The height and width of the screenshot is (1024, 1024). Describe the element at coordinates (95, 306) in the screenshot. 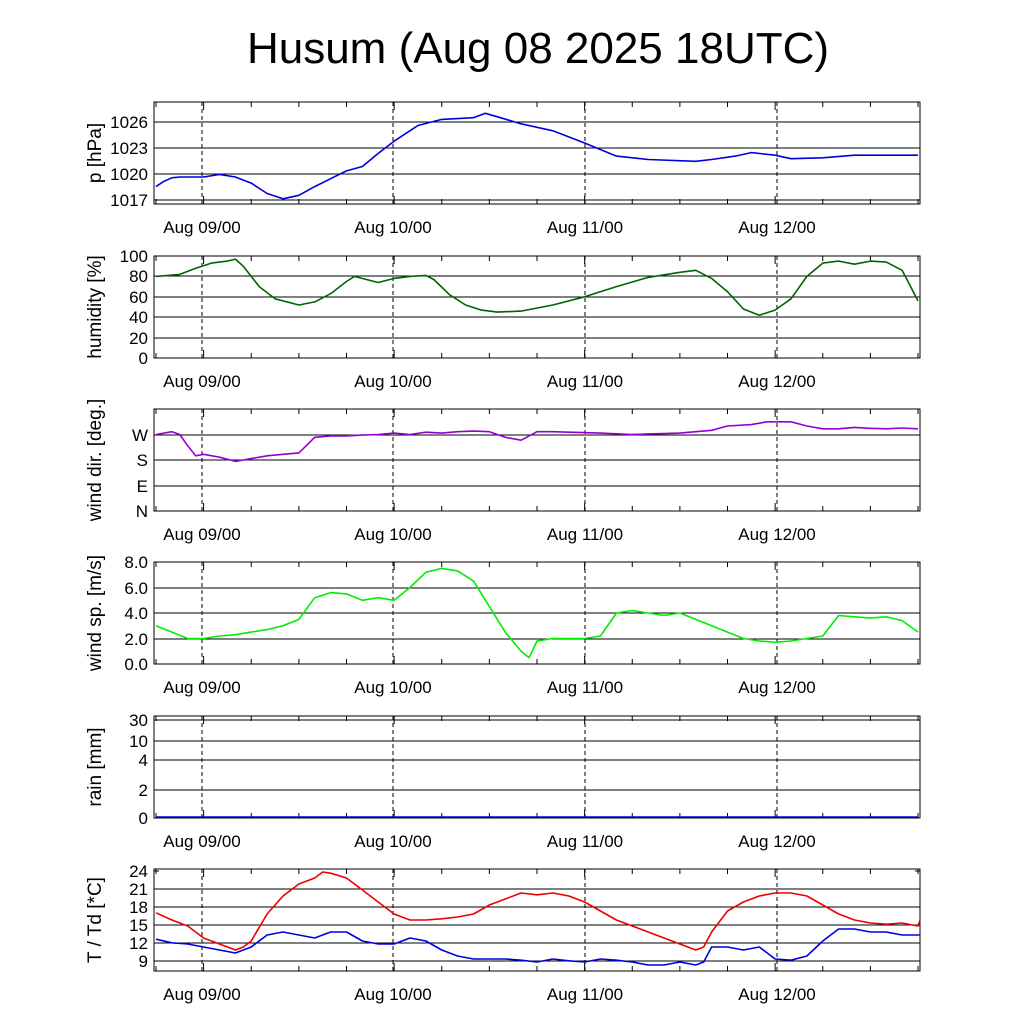

I see `y-axis-label: humidity [%]` at that location.